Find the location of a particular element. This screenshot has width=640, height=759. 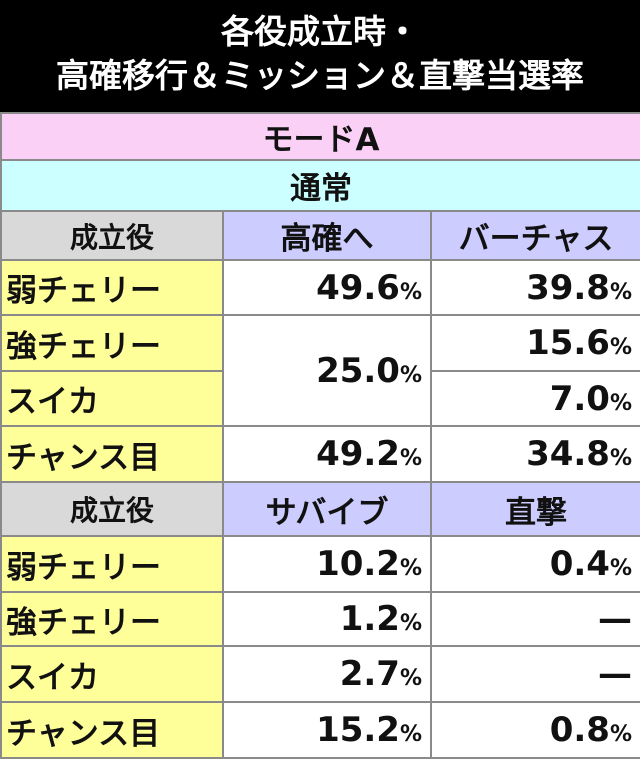

title-line: 各役成立時・ is located at coordinates (320, 31).